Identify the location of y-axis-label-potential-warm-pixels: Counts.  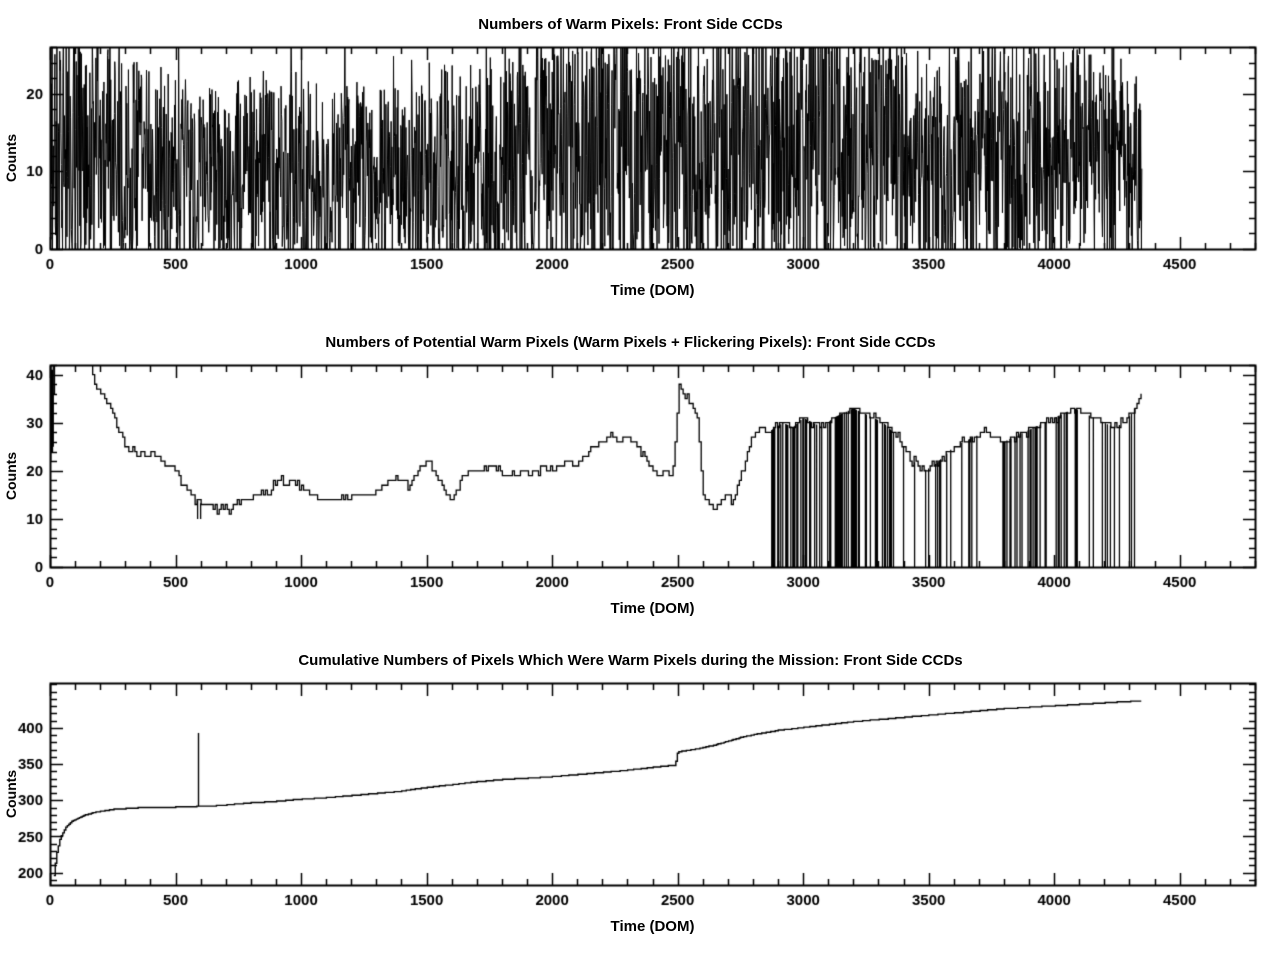
(11, 476).